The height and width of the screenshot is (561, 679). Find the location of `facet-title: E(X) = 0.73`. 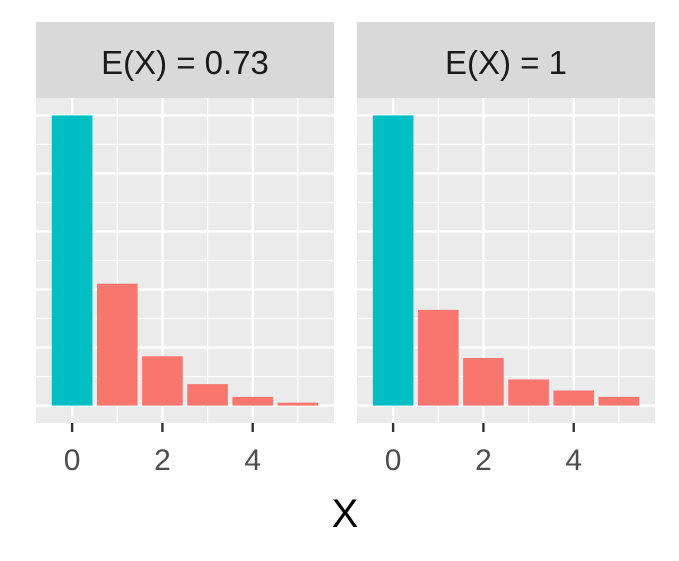

facet-title: E(X) = 0.73 is located at coordinates (185, 62).